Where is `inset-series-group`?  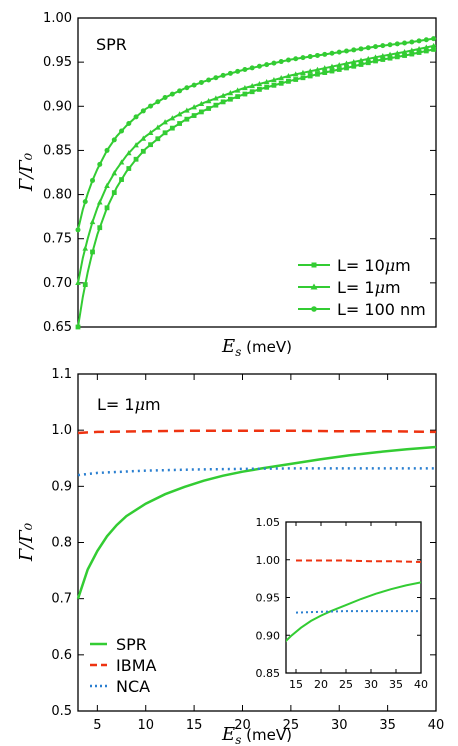
inset-series-group is located at coordinates (353, 601).